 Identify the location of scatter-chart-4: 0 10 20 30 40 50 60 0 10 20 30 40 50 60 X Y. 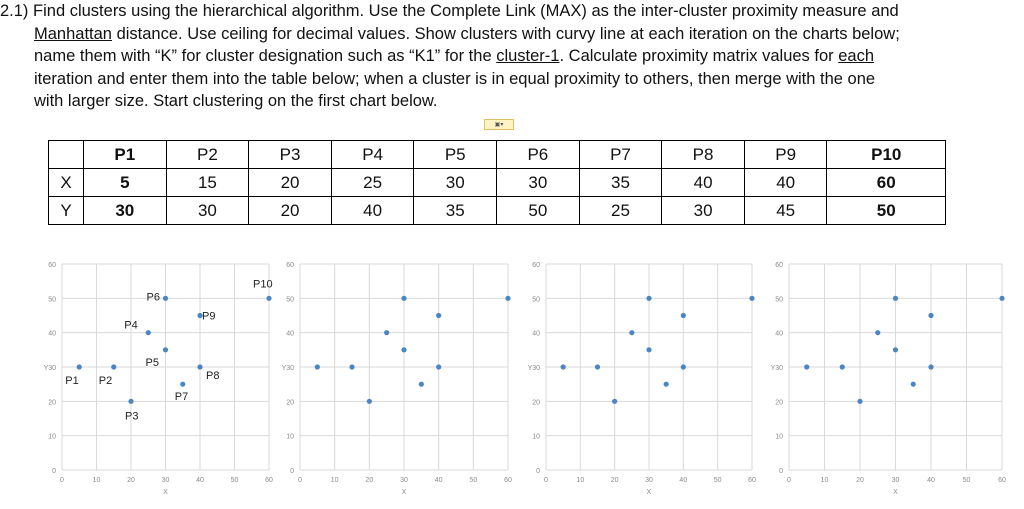
(887, 377).